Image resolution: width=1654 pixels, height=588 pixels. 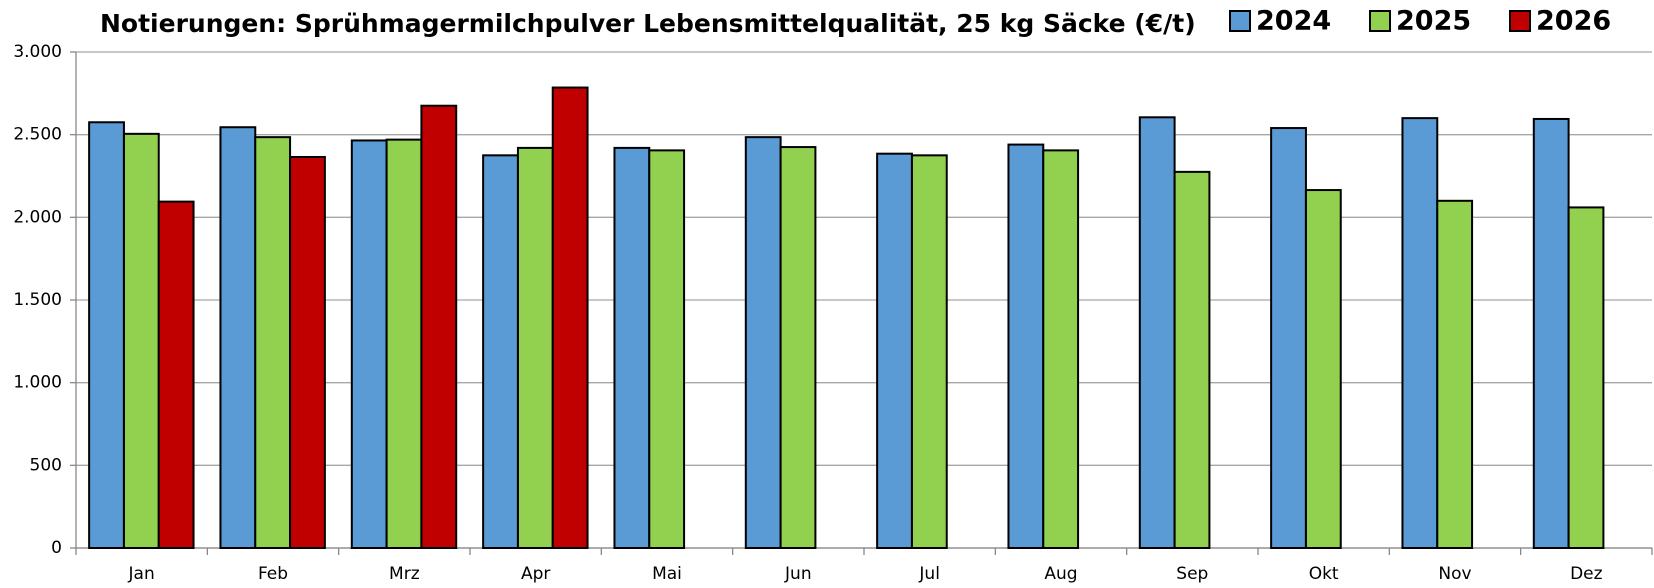 I want to click on y-tick-label: 1.000, so click(x=37, y=383).